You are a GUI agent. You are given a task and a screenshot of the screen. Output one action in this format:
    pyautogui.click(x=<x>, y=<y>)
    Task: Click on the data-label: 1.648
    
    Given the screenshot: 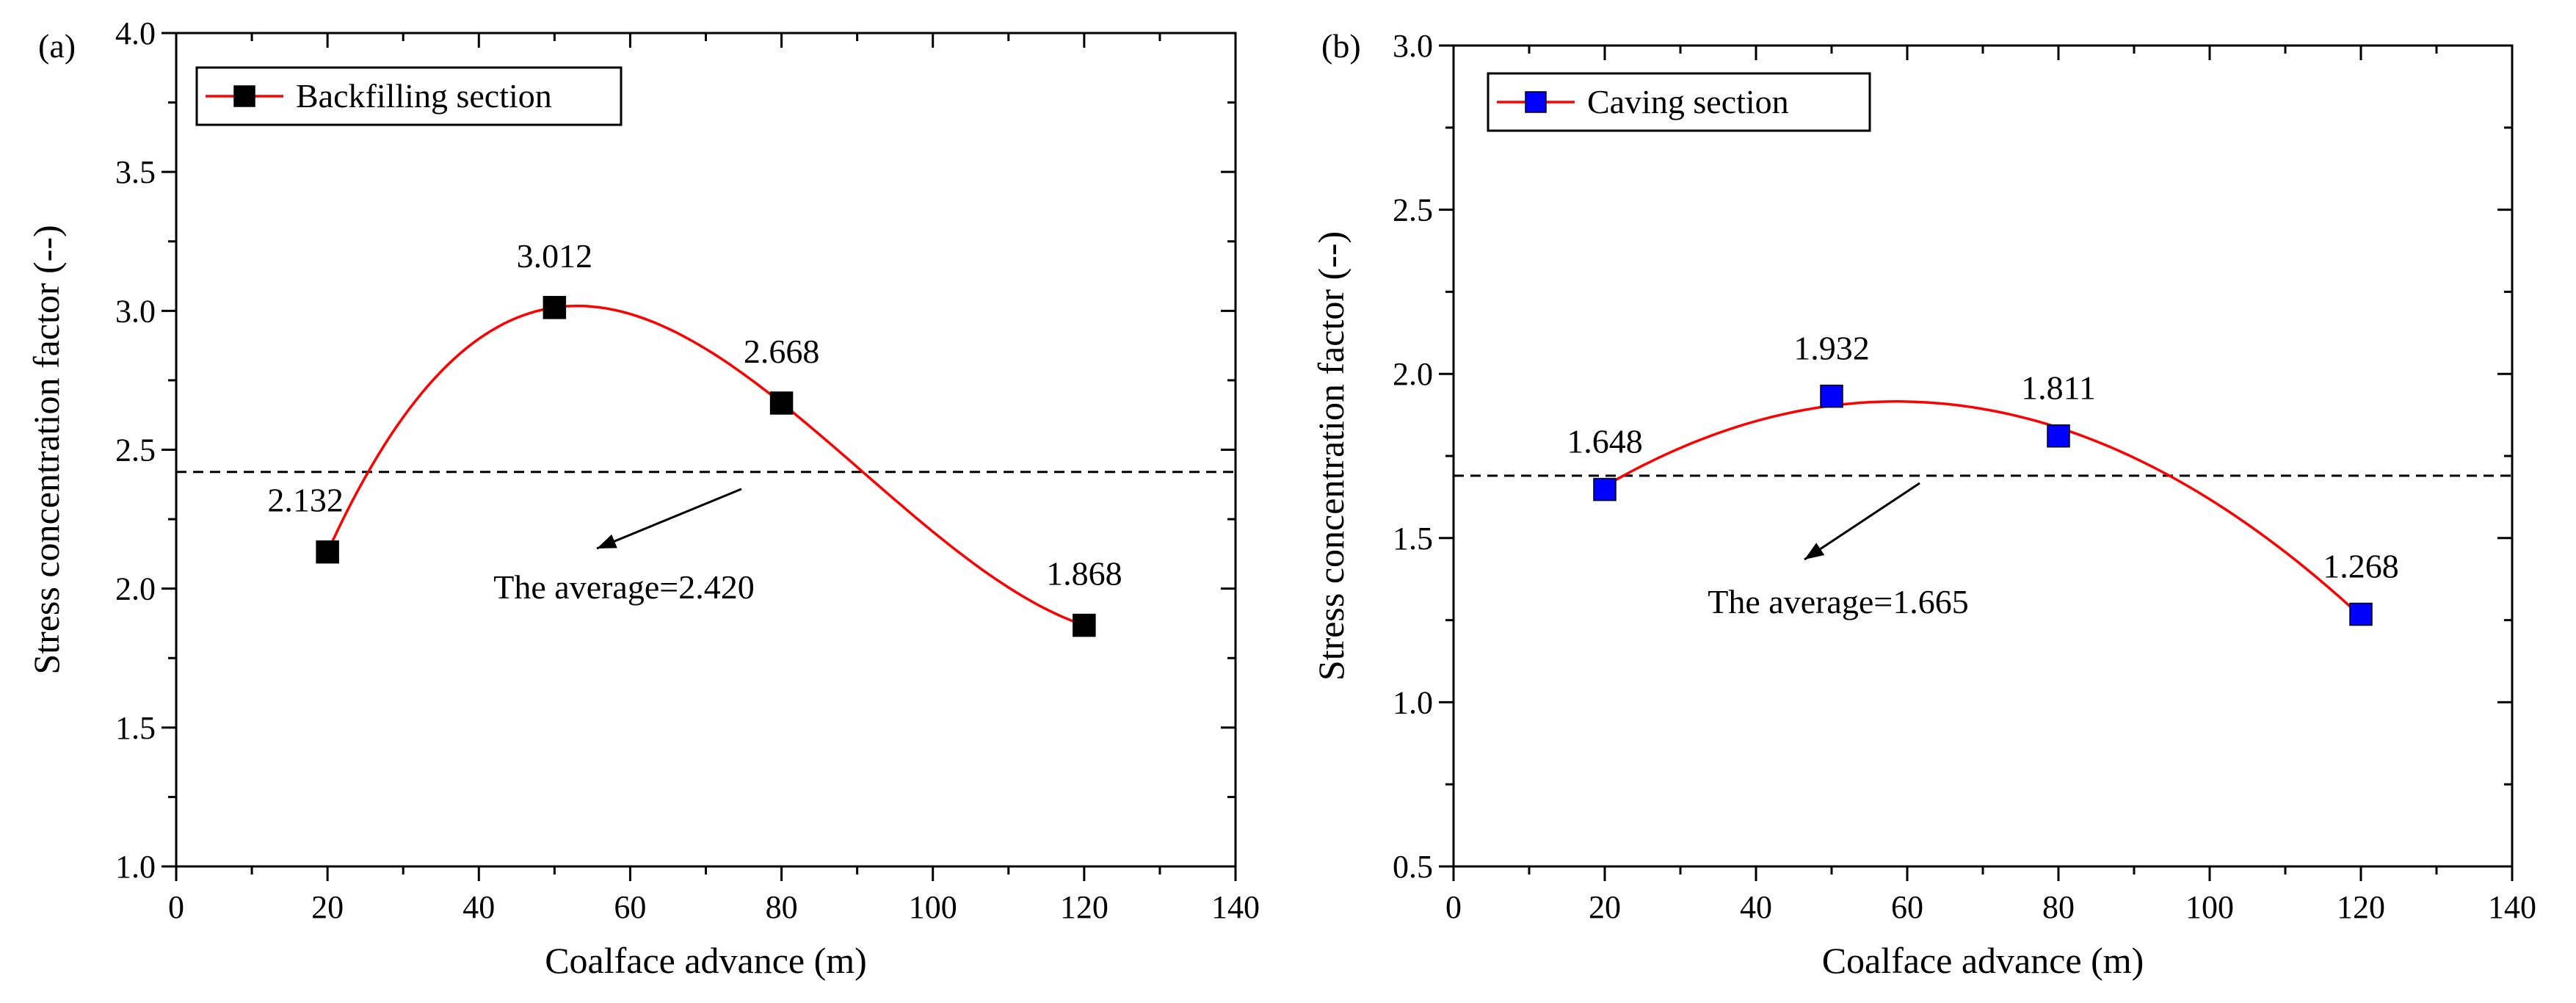 What is the action you would take?
    pyautogui.click(x=1605, y=442)
    